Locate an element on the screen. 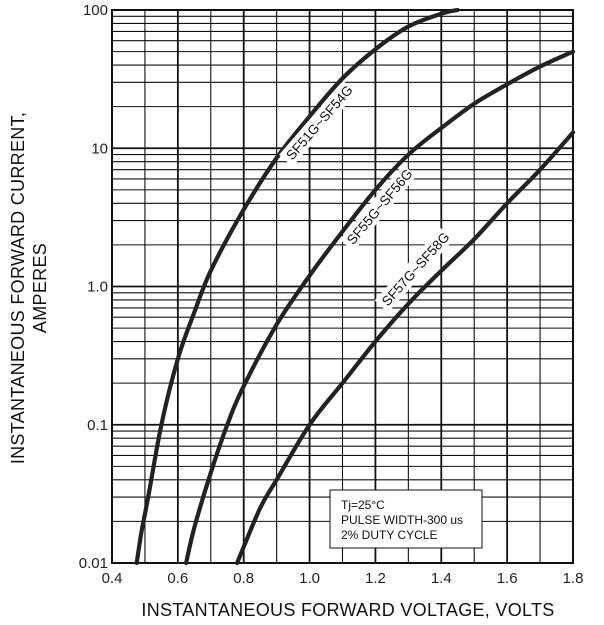 The width and height of the screenshot is (604, 625). x-tick-label: 0.4 is located at coordinates (112, 578).